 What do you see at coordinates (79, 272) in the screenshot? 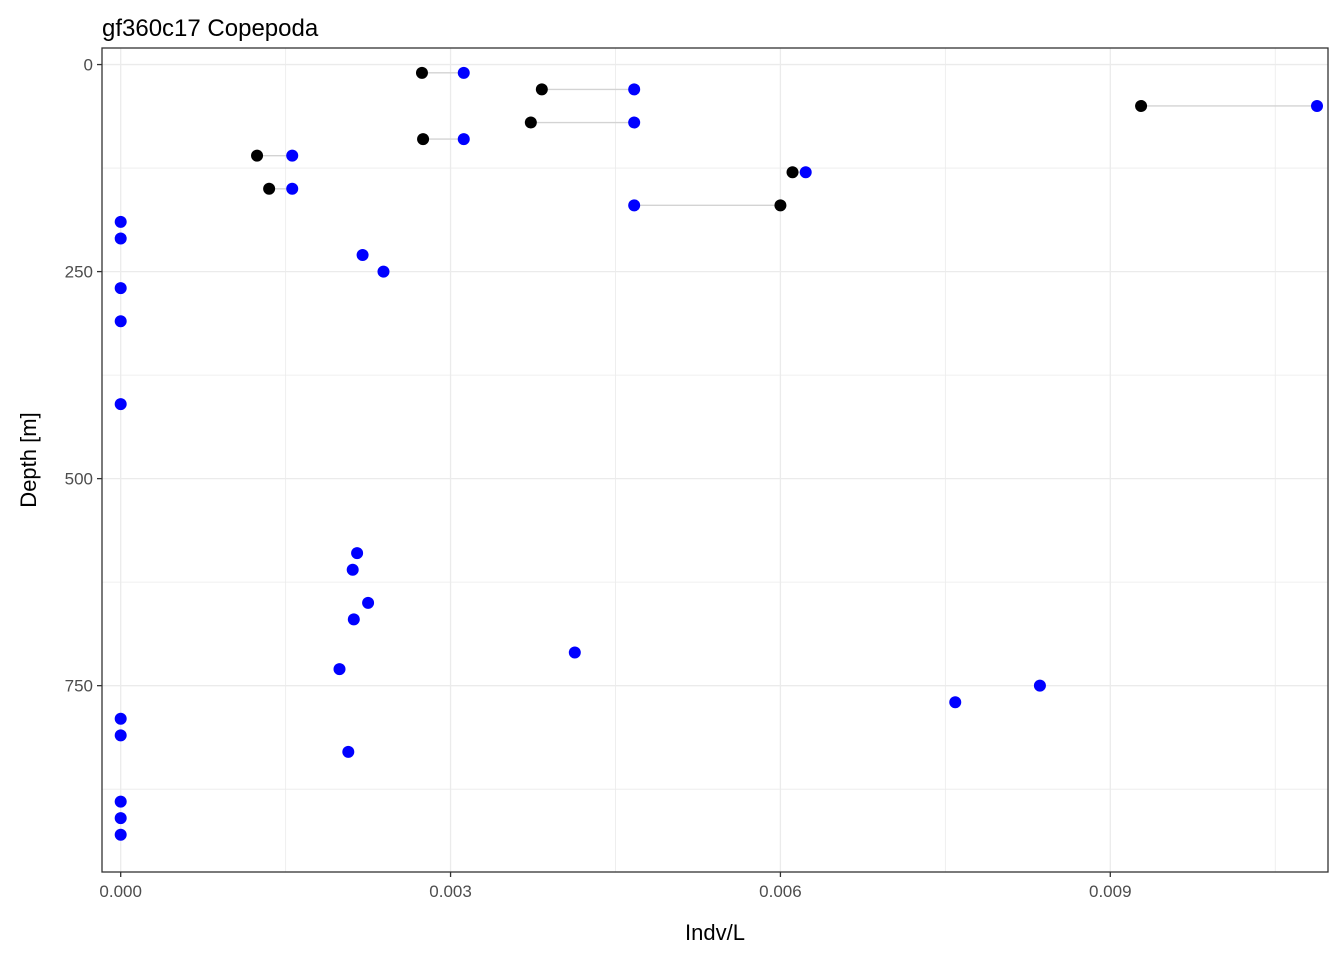
I see `y-tick-label: 250` at bounding box center [79, 272].